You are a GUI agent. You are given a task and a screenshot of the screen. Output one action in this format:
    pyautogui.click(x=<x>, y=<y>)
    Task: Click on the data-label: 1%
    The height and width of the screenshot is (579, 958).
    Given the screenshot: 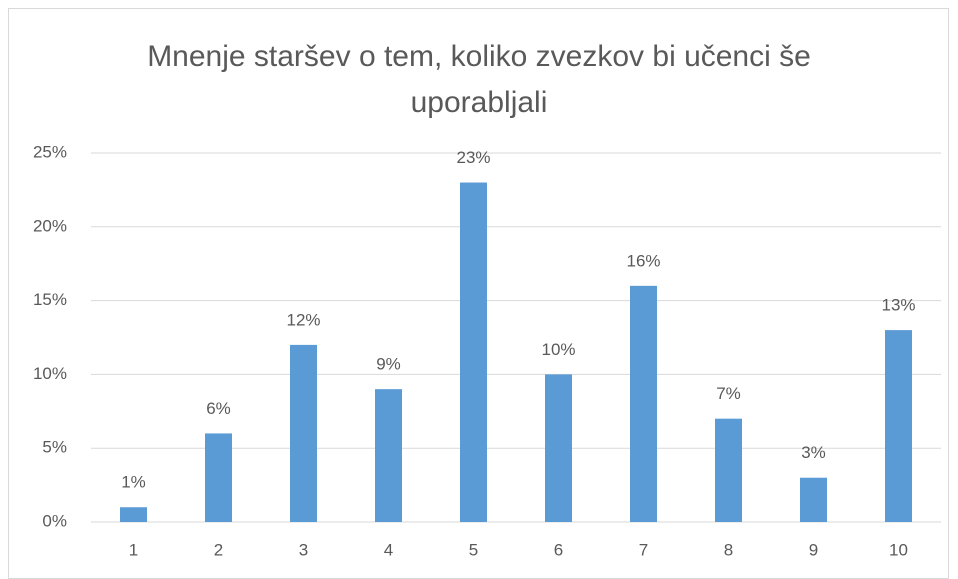 What is the action you would take?
    pyautogui.click(x=133, y=482)
    